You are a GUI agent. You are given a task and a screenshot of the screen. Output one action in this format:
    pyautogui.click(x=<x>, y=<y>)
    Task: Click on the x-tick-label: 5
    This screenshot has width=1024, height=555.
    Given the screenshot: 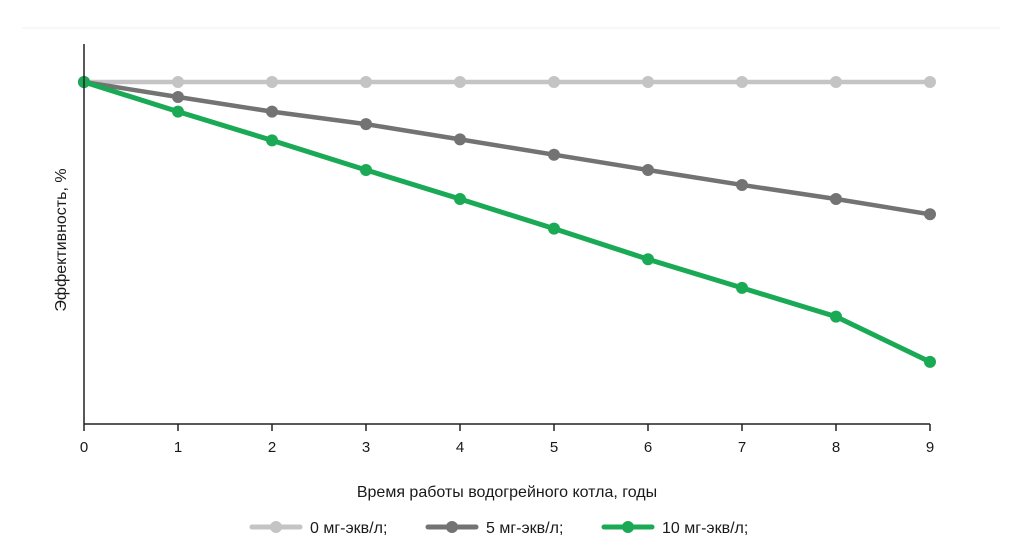 What is the action you would take?
    pyautogui.click(x=554, y=447)
    